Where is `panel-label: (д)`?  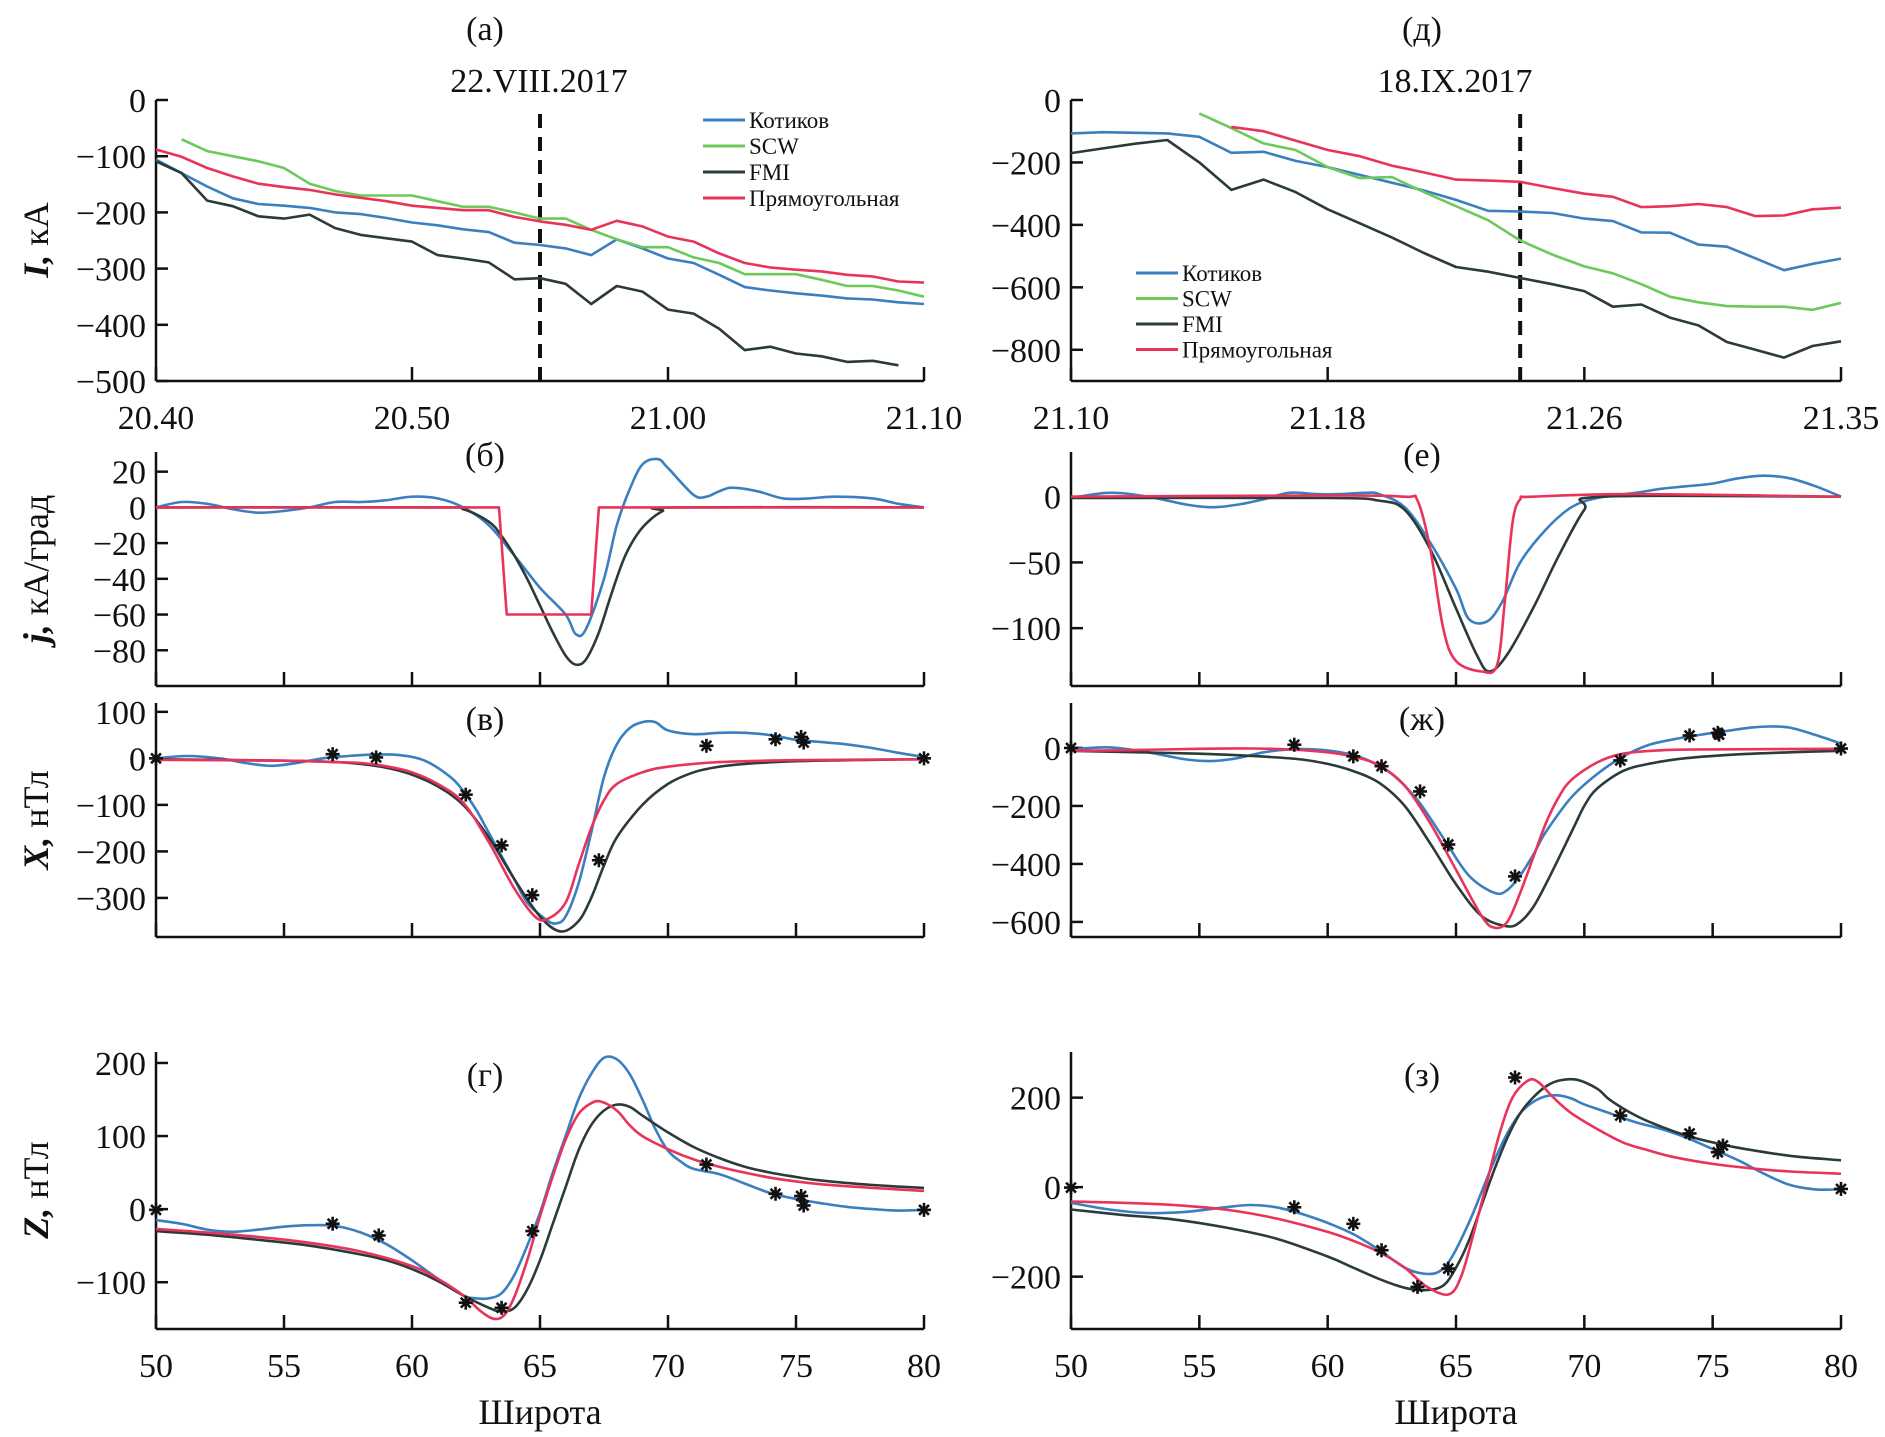 panel-label: (д) is located at coordinates (1422, 29).